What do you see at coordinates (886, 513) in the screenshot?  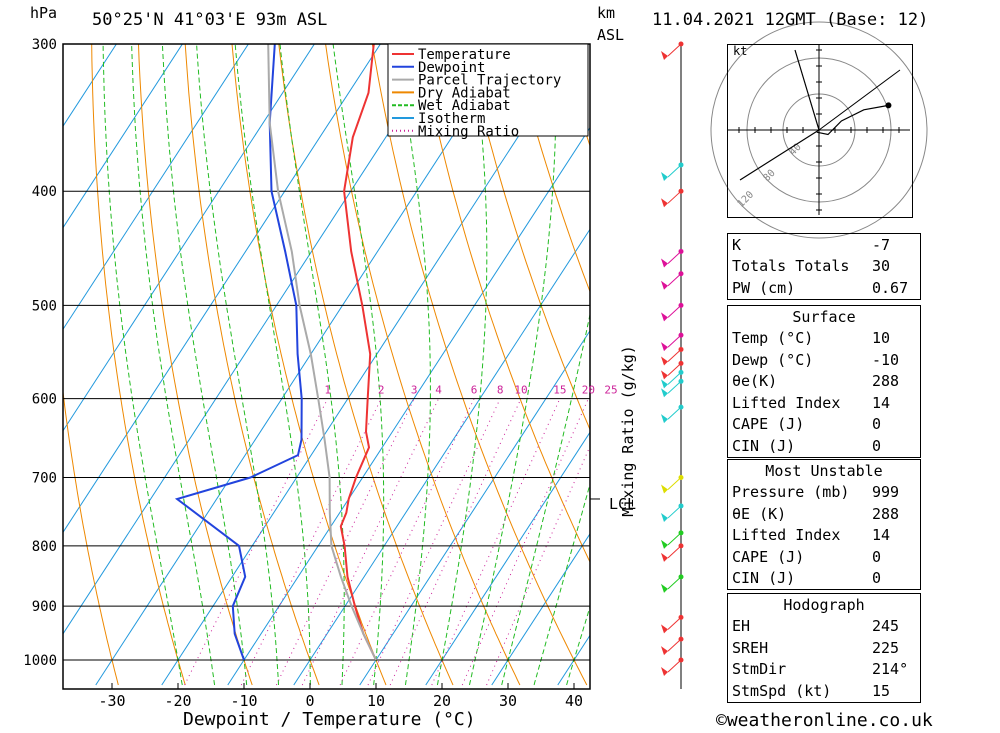 I see `mu-value: 288` at bounding box center [886, 513].